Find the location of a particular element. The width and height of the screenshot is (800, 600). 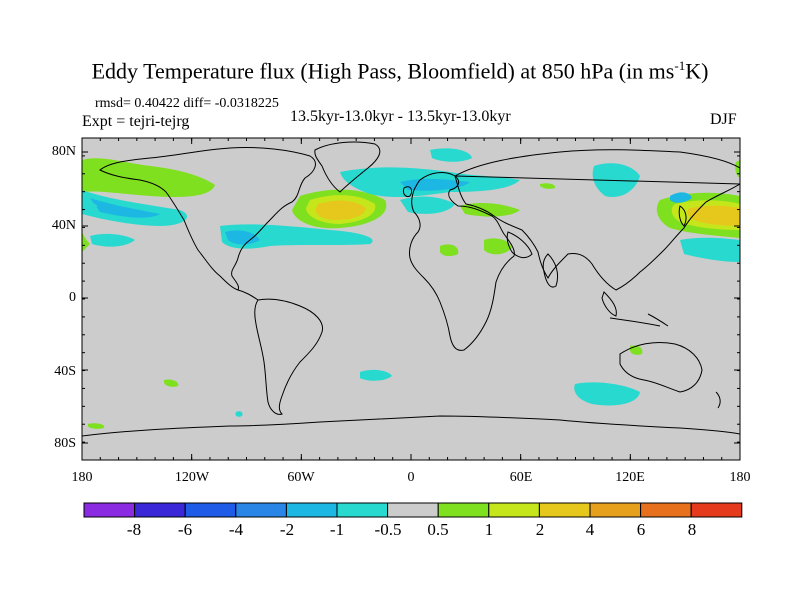

patch-us-blue is located at coordinates (242, 237).